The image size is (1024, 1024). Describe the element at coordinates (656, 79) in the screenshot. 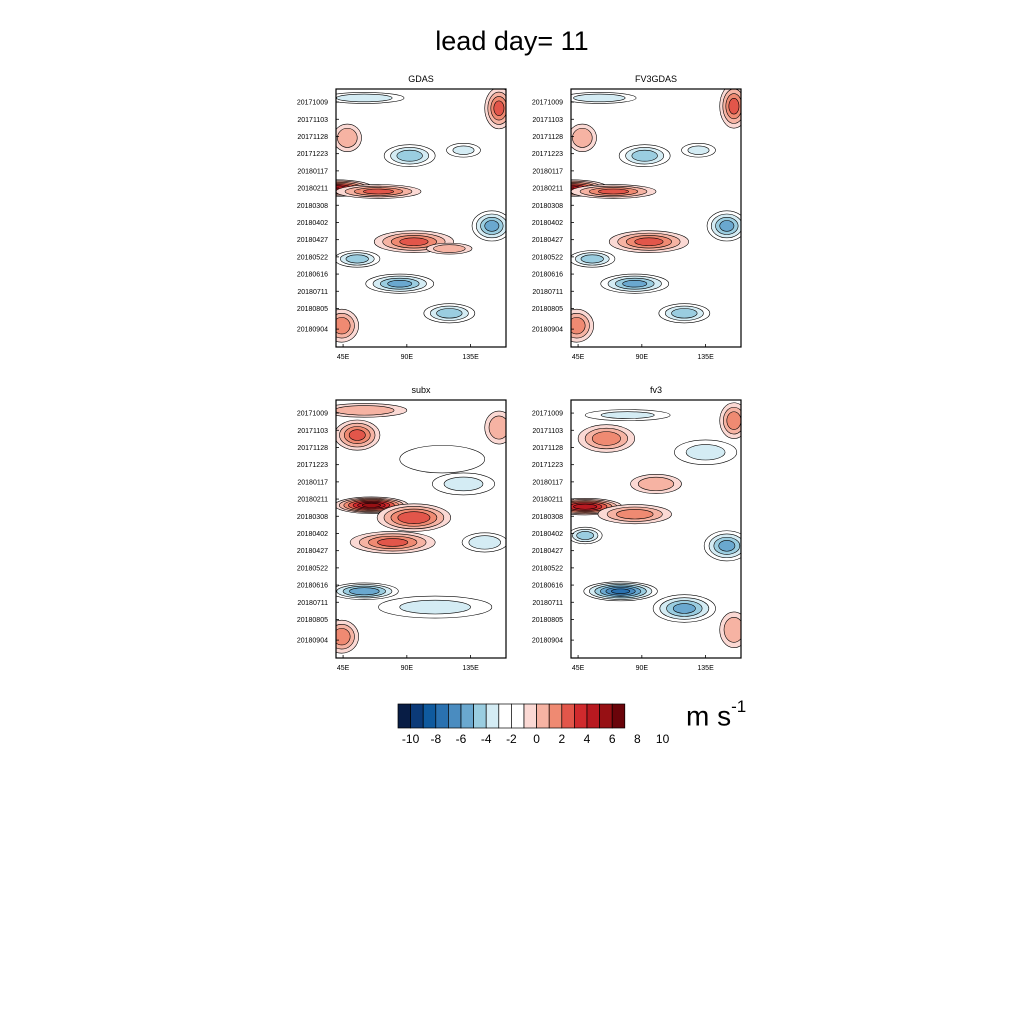

I see `panel-title: FV3GDAS` at that location.